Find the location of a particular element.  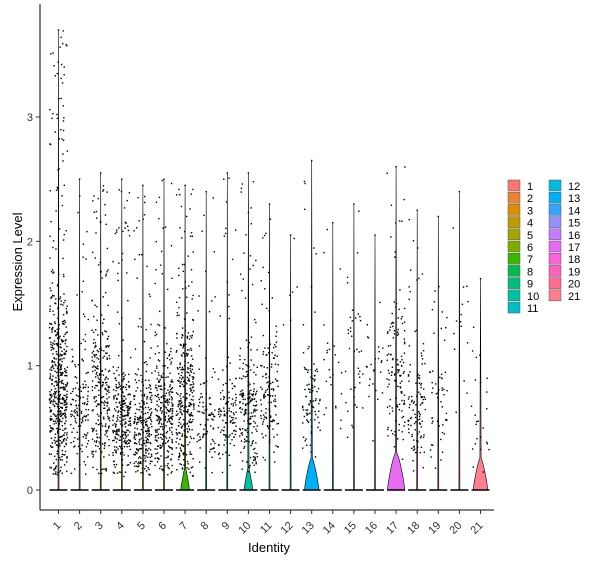

legend-item-11: 11 is located at coordinates (522, 308).